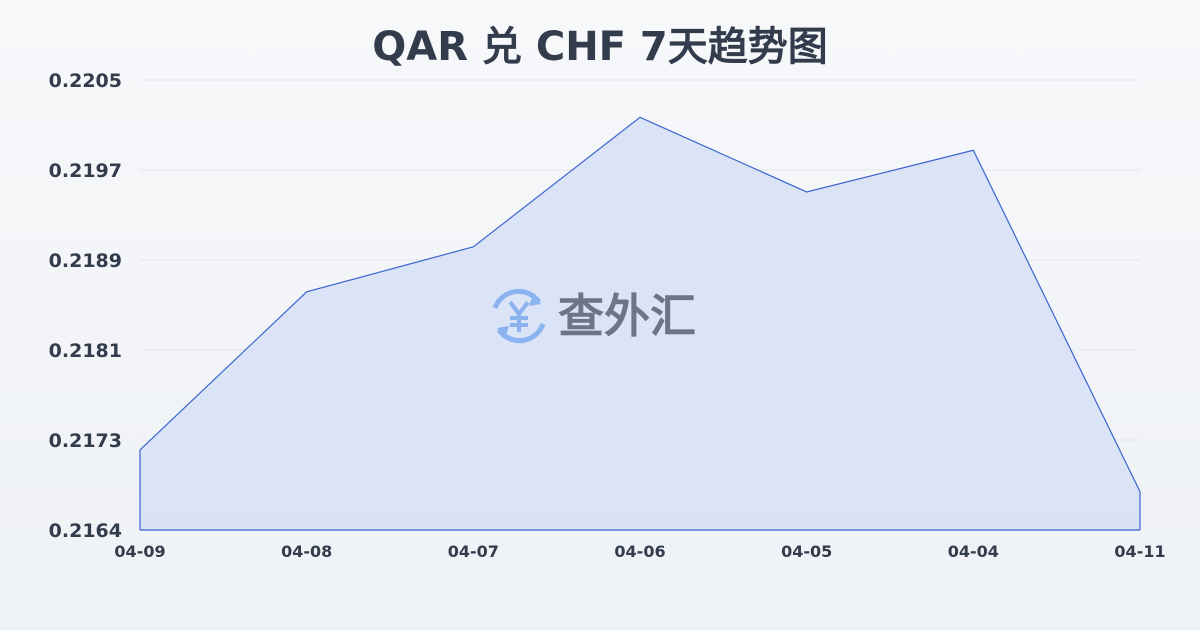  I want to click on y-tick-label: 0.2181, so click(85, 351).